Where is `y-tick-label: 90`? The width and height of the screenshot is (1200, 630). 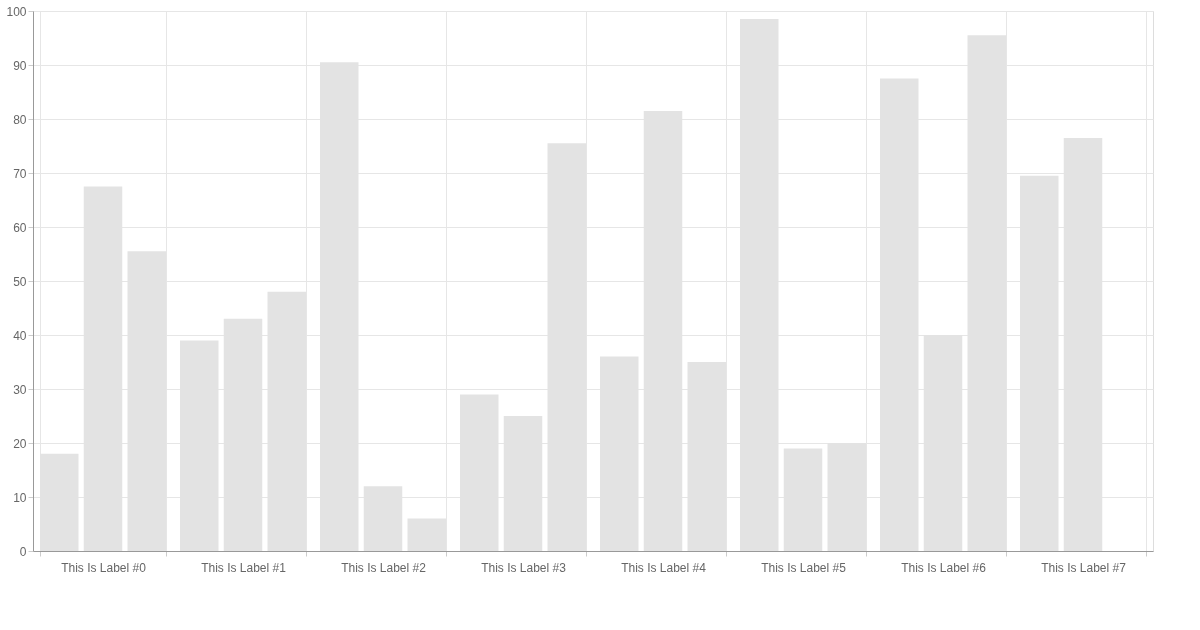
y-tick-label: 90 is located at coordinates (20, 65).